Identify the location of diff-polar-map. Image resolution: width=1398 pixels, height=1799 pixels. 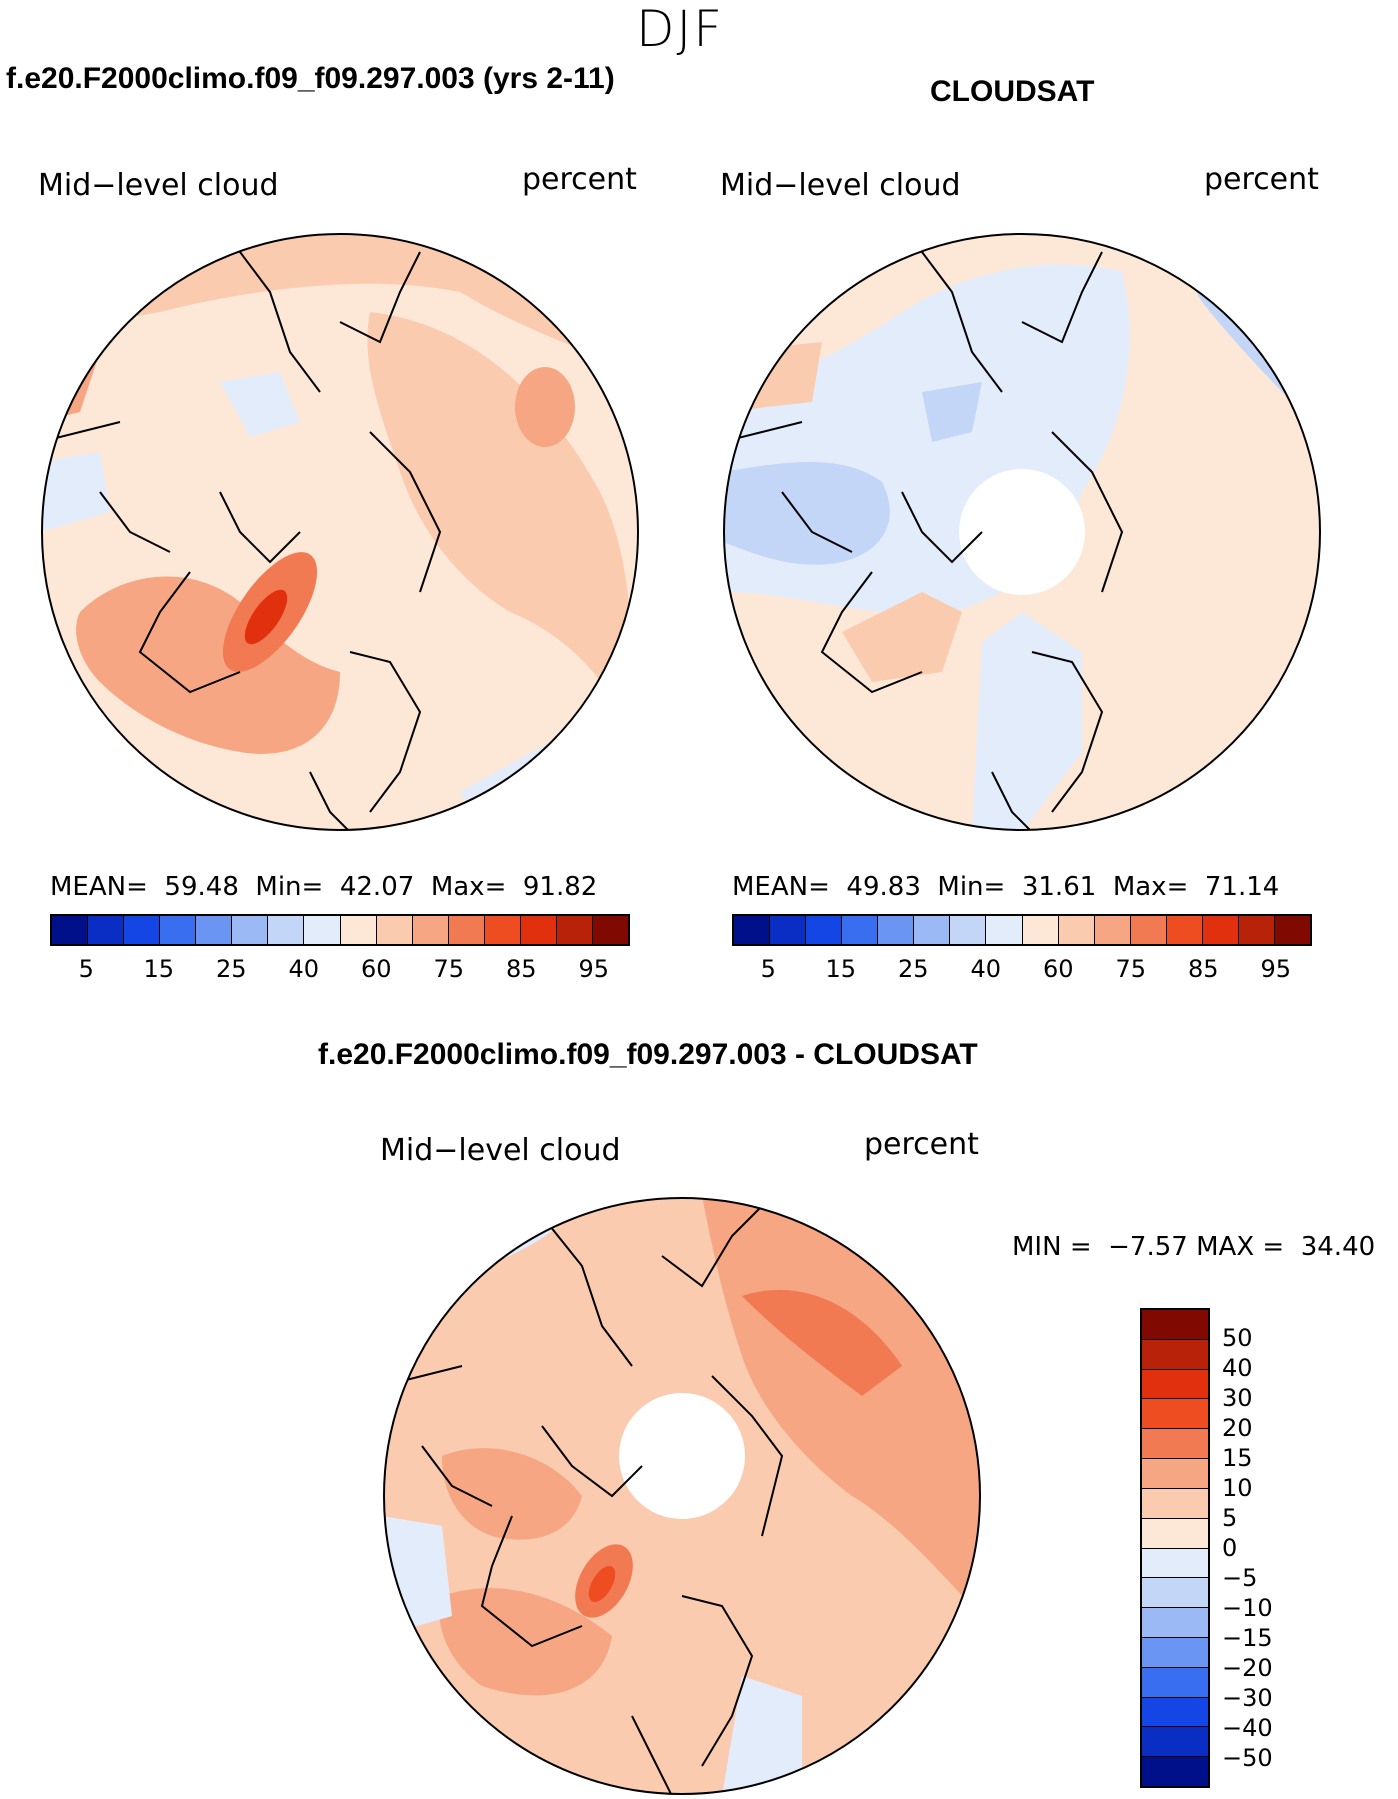
(682, 1496).